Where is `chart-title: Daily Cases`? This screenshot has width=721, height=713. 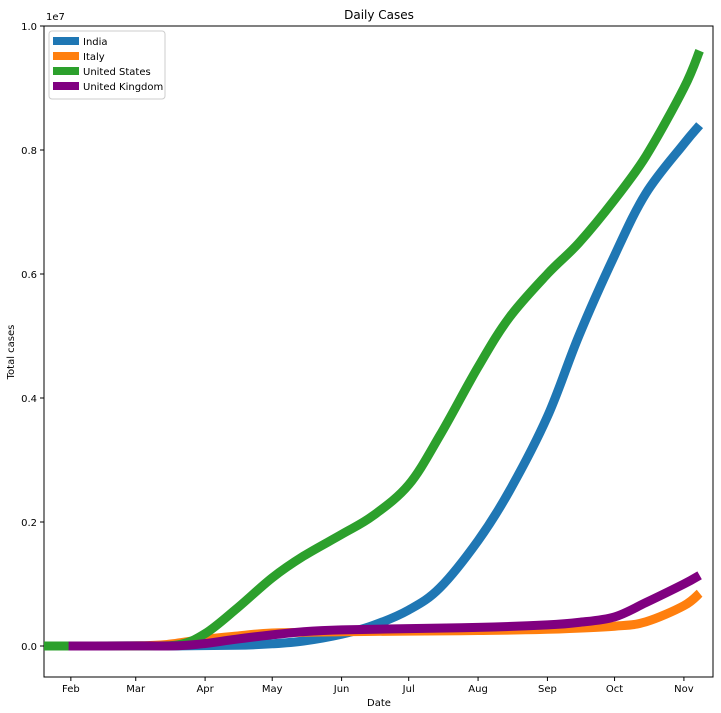
chart-title: Daily Cases is located at coordinates (379, 15).